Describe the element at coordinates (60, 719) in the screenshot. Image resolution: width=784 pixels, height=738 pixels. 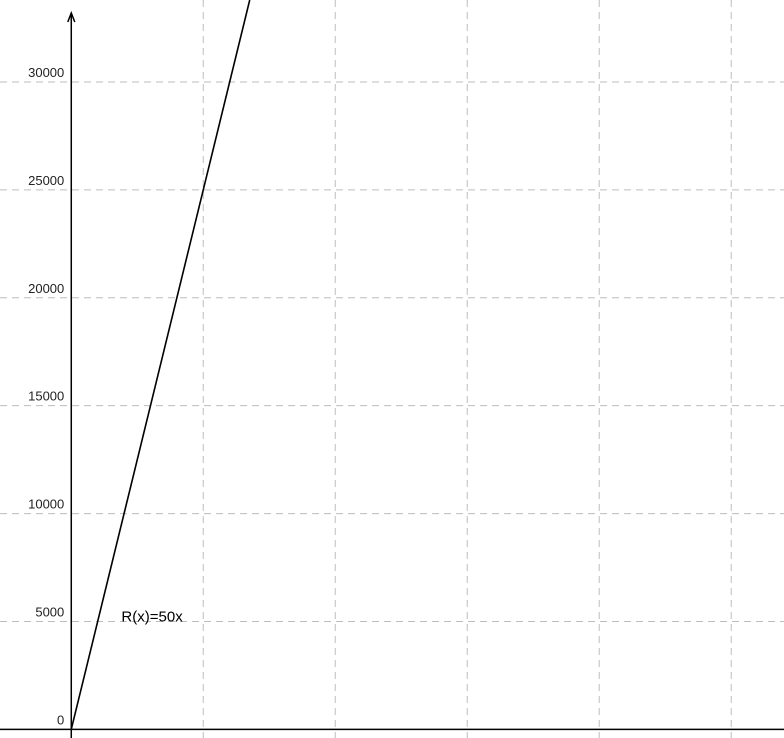
I see `y-tick-label: 0` at that location.